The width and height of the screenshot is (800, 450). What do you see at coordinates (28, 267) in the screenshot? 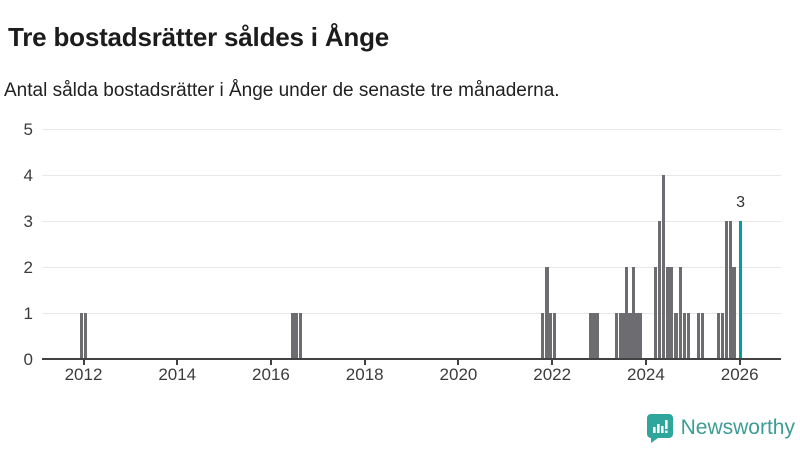
I see `y-axis-tick-label: 2` at bounding box center [28, 267].